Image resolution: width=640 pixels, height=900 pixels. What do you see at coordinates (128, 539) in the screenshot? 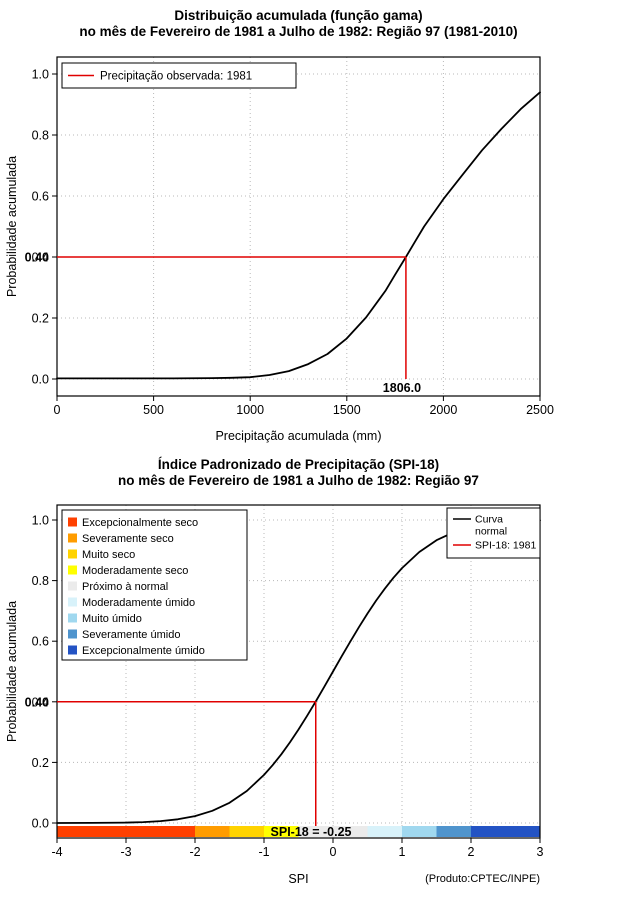
I see `category-label: Severamente seco` at bounding box center [128, 539].